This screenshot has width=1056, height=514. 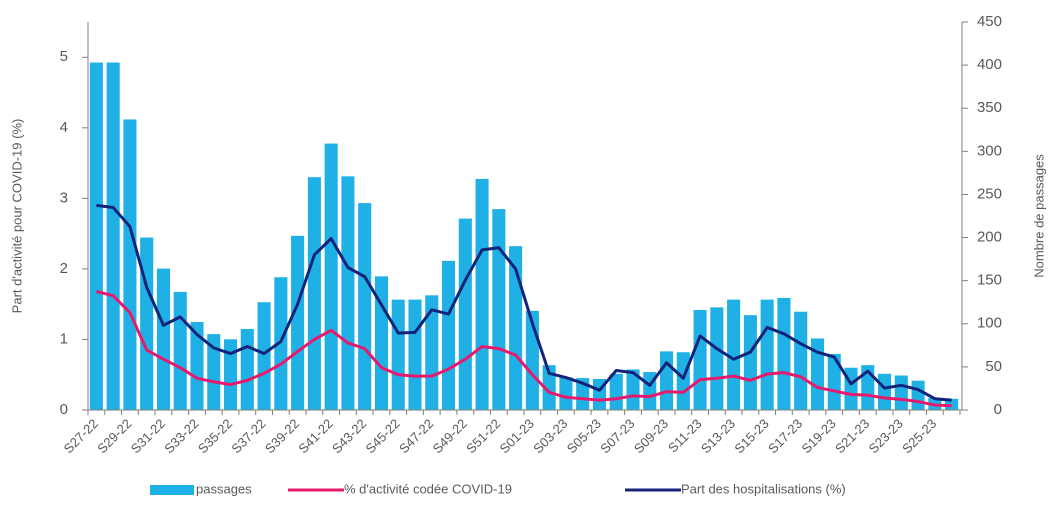 What do you see at coordinates (819, 436) in the screenshot?
I see `x-tick-label: S19-23` at bounding box center [819, 436].